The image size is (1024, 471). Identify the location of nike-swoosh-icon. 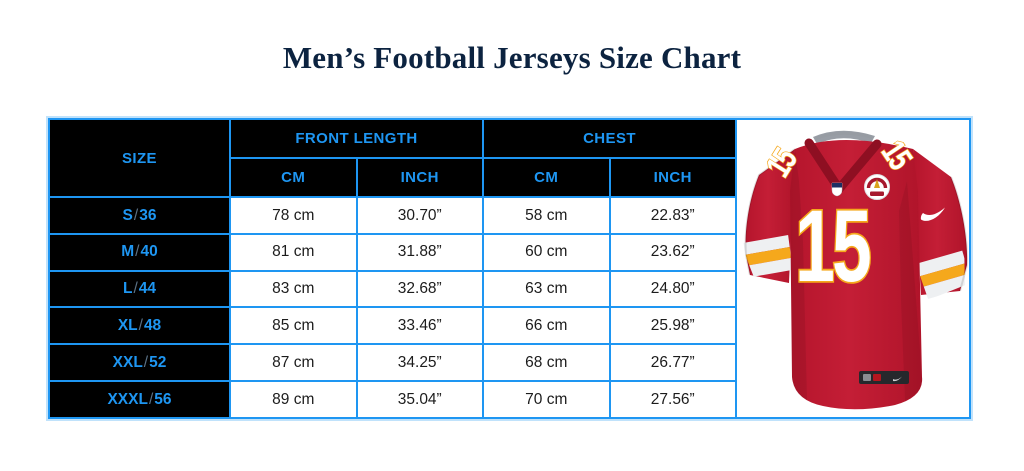
(932, 214).